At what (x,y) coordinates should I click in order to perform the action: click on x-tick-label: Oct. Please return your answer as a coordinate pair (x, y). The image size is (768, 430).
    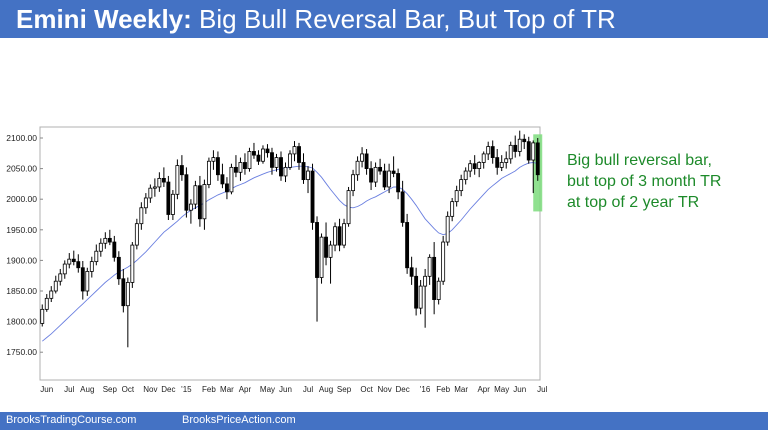
    Looking at the image, I should click on (366, 389).